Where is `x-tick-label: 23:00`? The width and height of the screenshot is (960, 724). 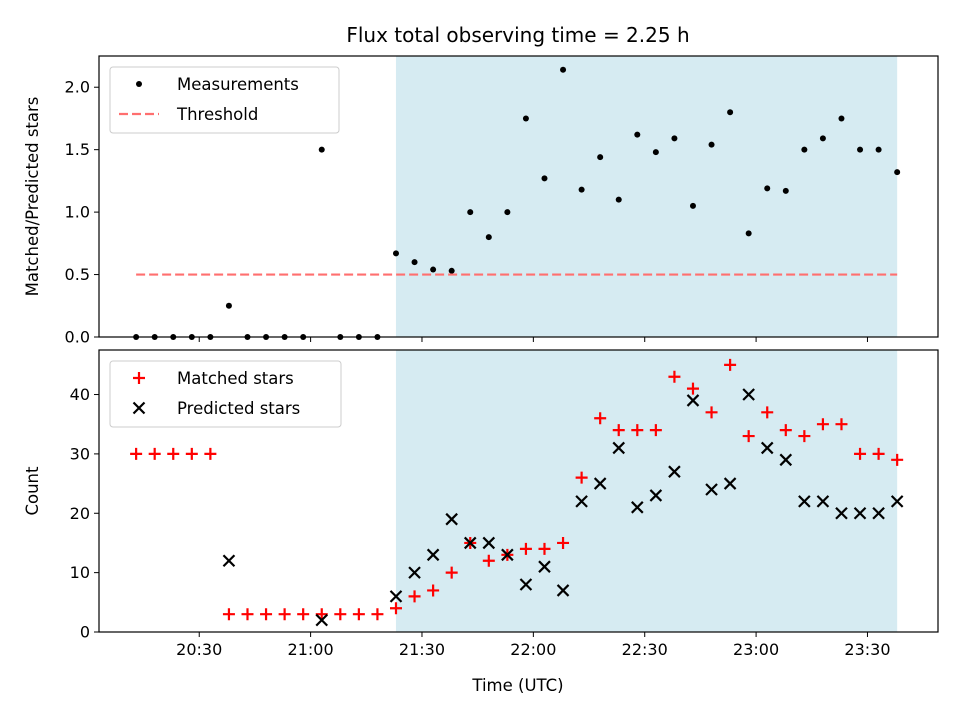
x-tick-label: 23:00 is located at coordinates (756, 649).